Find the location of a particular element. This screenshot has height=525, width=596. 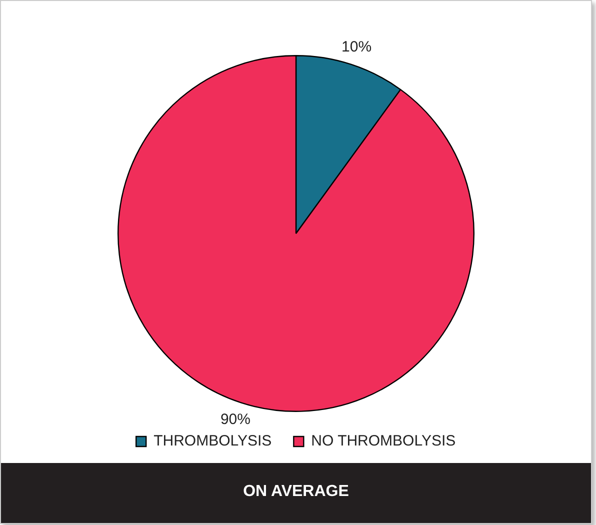

legend-label: NO THROMBOLYSIS is located at coordinates (383, 441).